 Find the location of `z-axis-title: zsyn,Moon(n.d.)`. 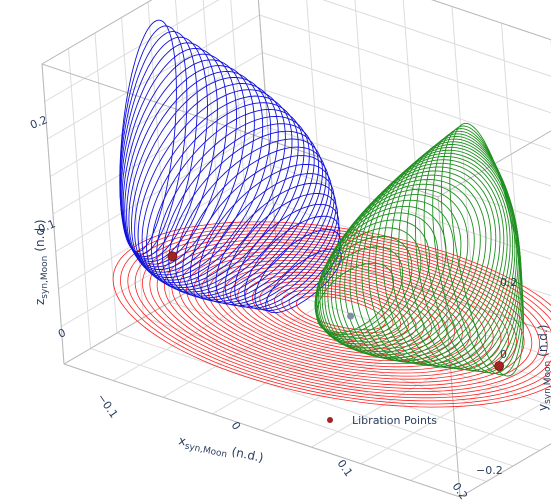

z-axis-title: zsyn,Moon(n.d.) is located at coordinates (41, 262).